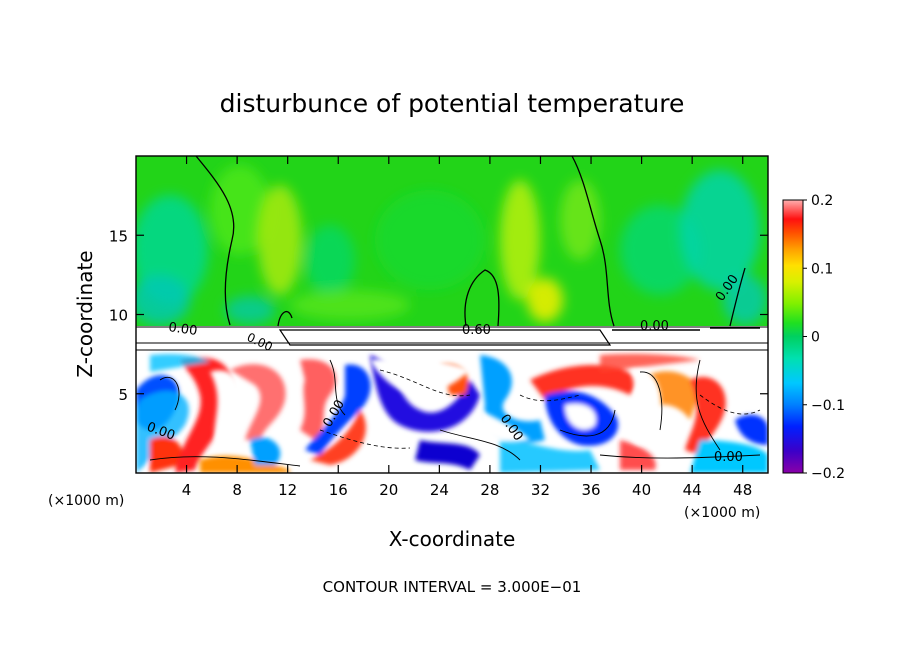 This screenshot has width=904, height=654. What do you see at coordinates (742, 490) in the screenshot?
I see `x-tick-label: 48` at bounding box center [742, 490].